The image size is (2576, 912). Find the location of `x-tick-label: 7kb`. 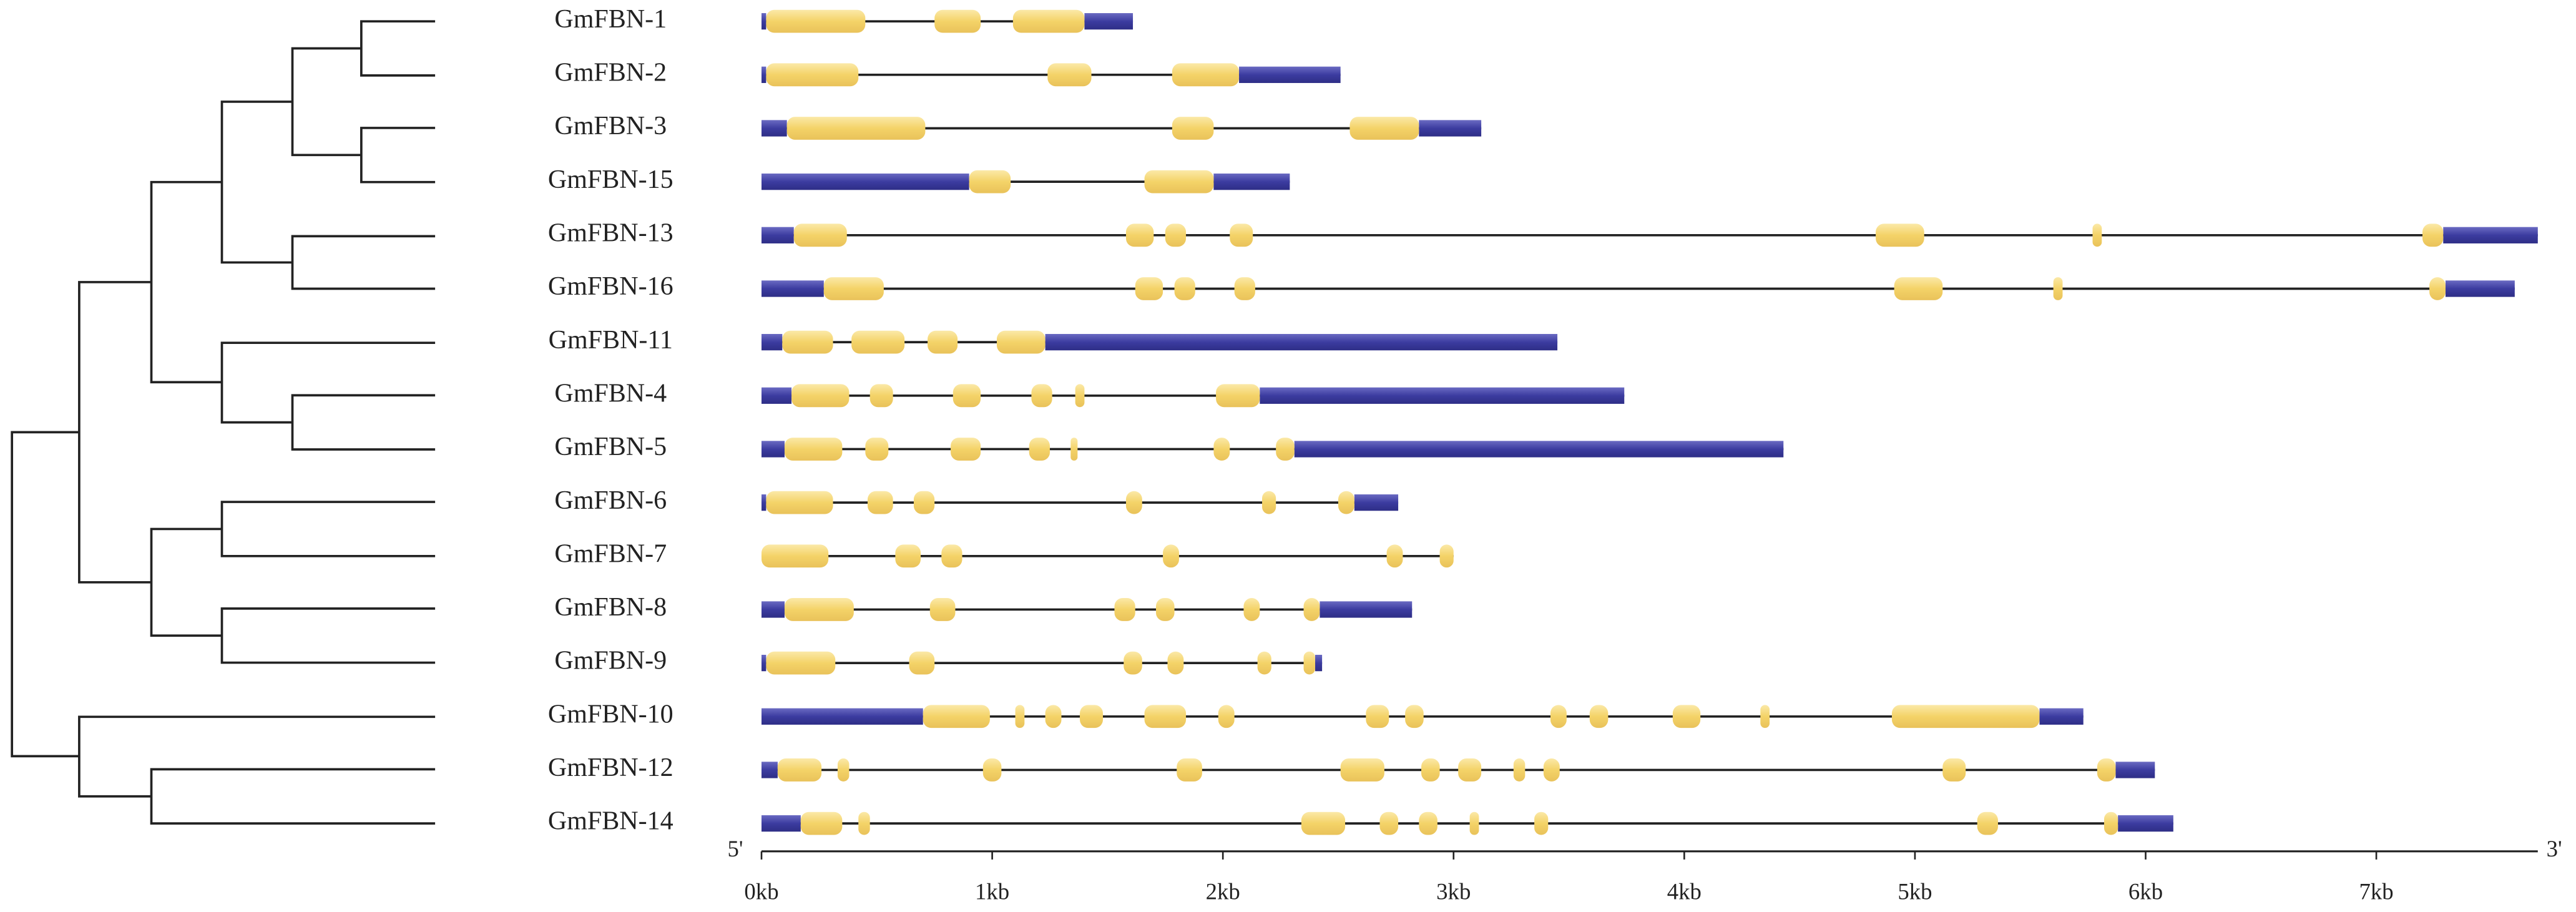

x-tick-label: 7kb is located at coordinates (2376, 892).